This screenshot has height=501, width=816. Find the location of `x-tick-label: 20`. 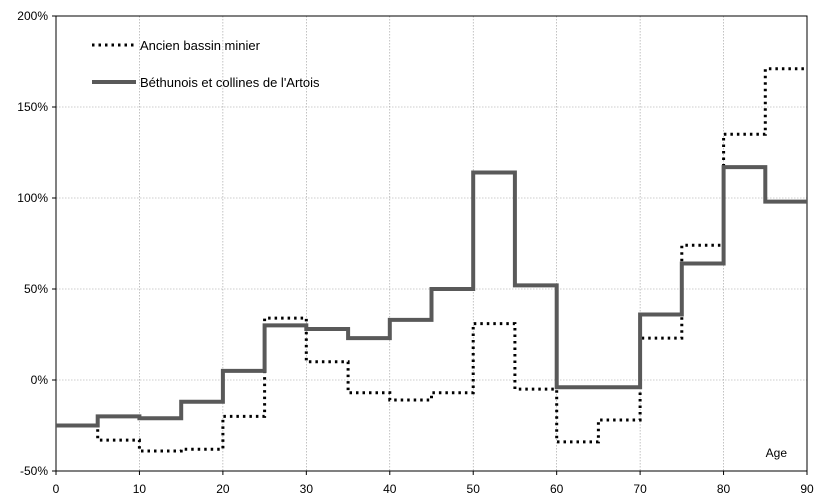

x-tick-label: 20 is located at coordinates (223, 489).